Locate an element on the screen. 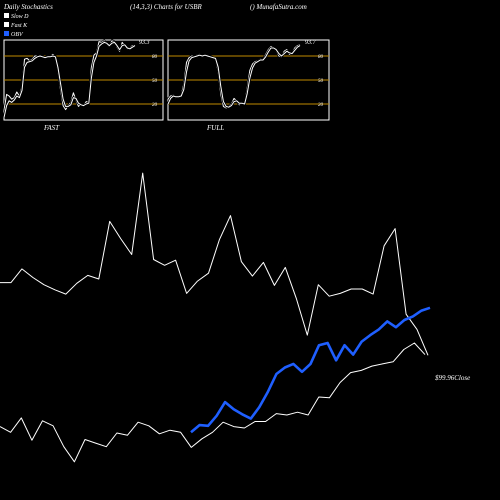 The width and height of the screenshot is (500, 500). legend-swatch-fast-k is located at coordinates (6, 24).